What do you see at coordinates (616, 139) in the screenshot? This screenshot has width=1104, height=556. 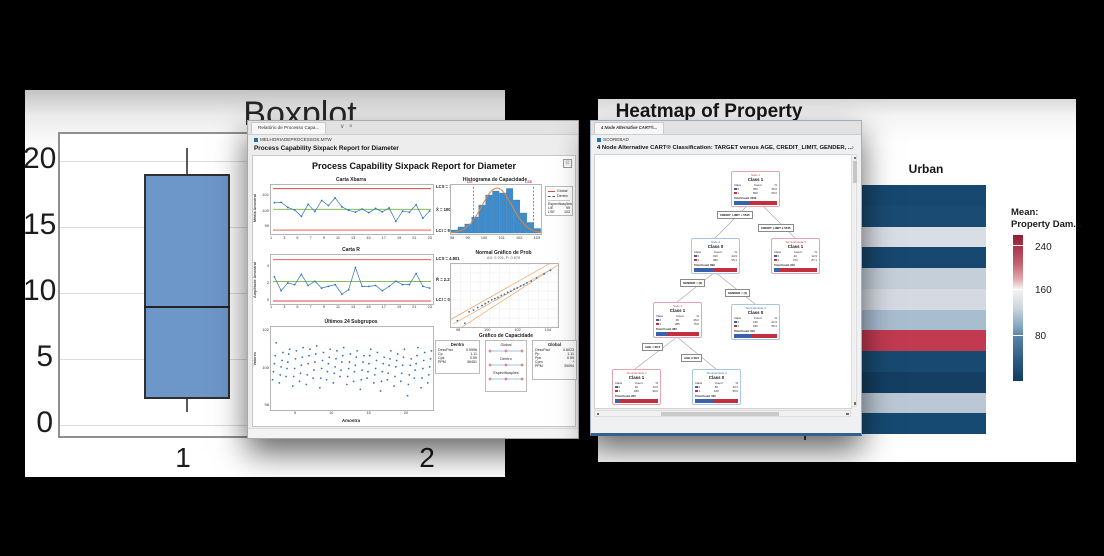 I see `cart-worksheet-name: SCOREBAD` at bounding box center [616, 139].